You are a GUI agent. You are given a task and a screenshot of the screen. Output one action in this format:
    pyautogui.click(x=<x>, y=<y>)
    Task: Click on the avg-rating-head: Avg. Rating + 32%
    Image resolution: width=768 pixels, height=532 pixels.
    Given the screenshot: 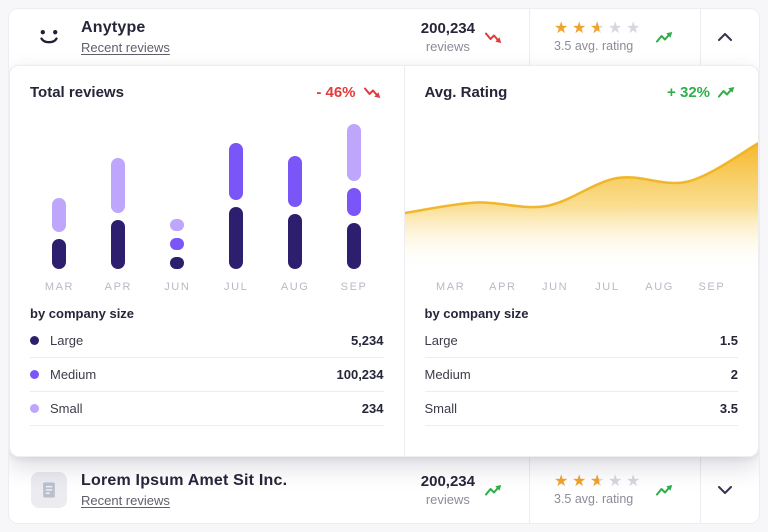 What is the action you would take?
    pyautogui.click(x=582, y=92)
    